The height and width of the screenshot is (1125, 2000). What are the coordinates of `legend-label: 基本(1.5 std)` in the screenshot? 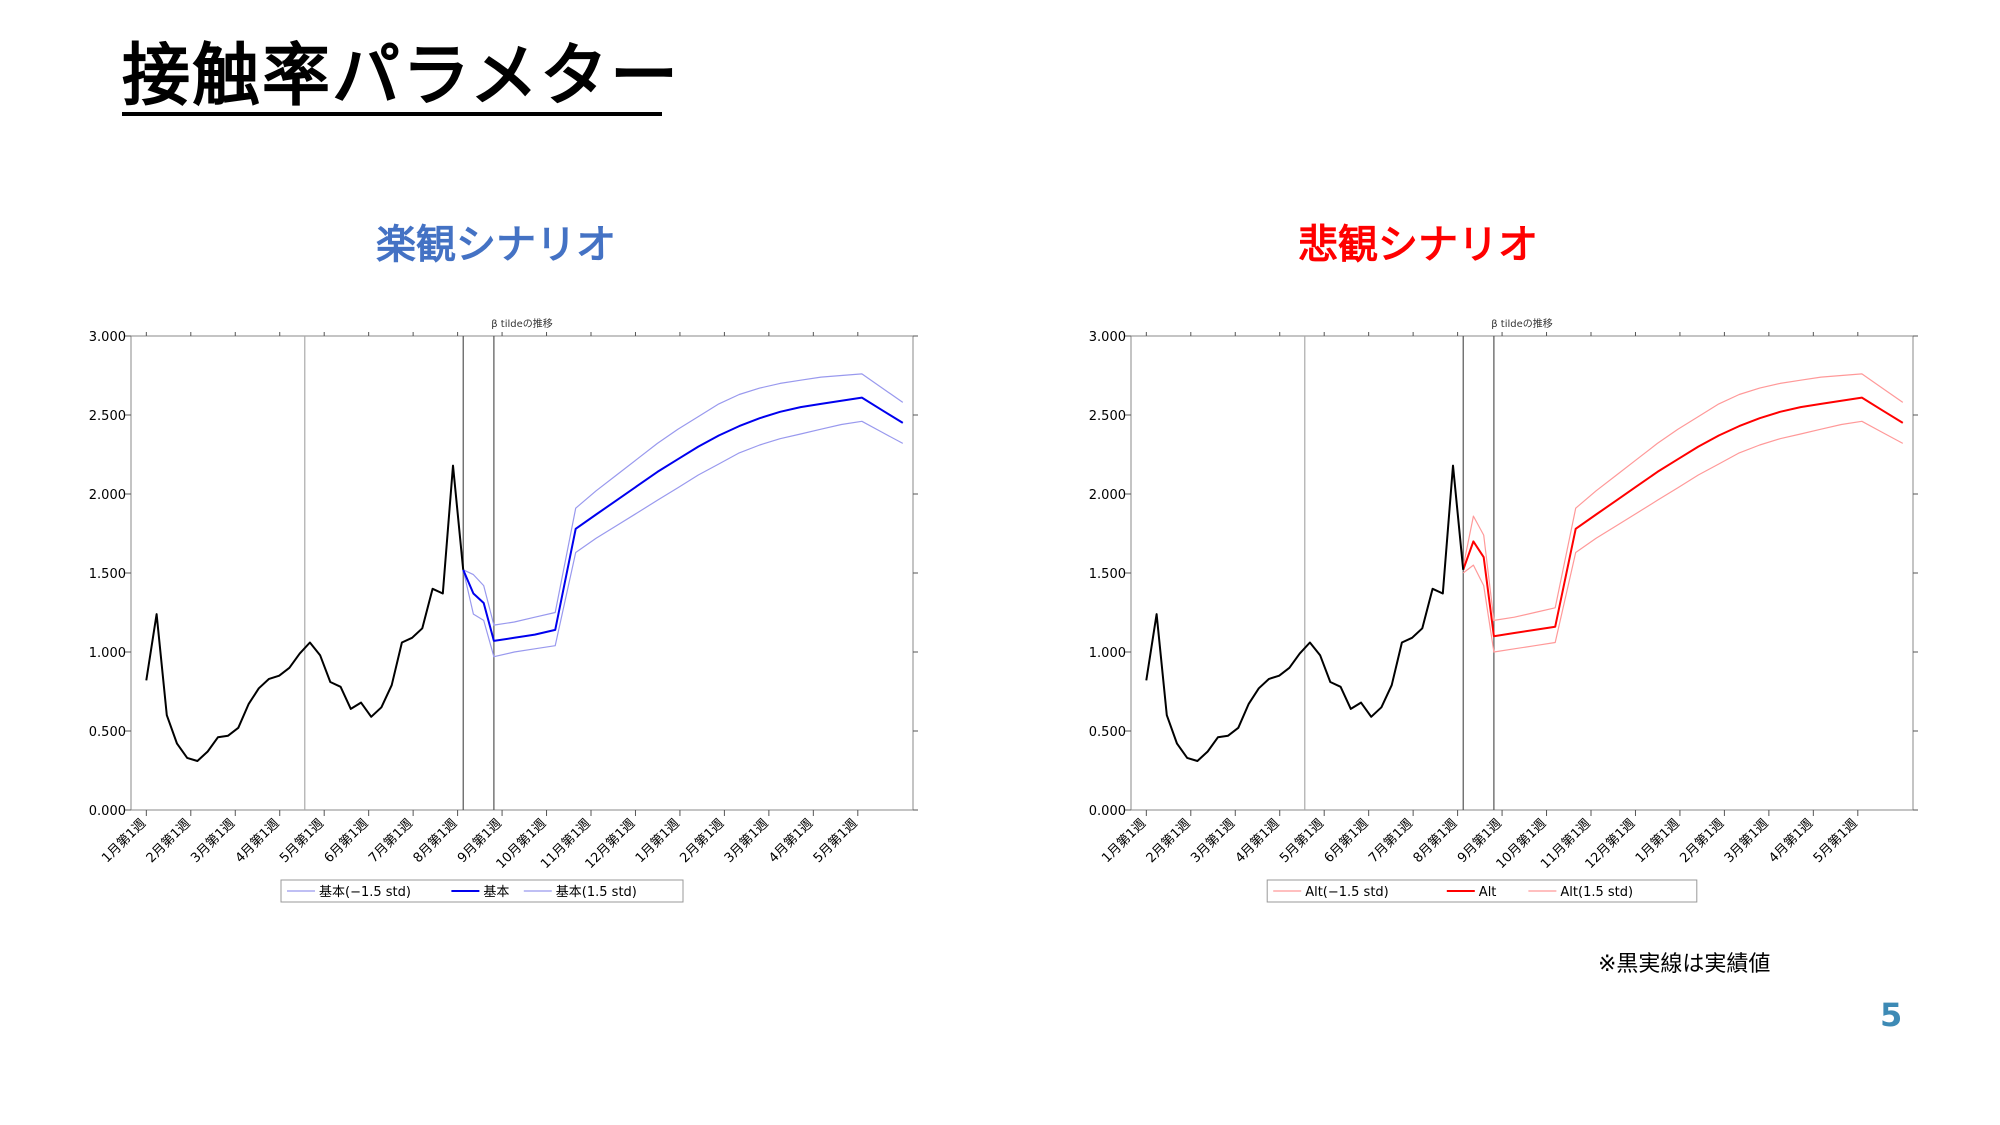 It's located at (596, 892).